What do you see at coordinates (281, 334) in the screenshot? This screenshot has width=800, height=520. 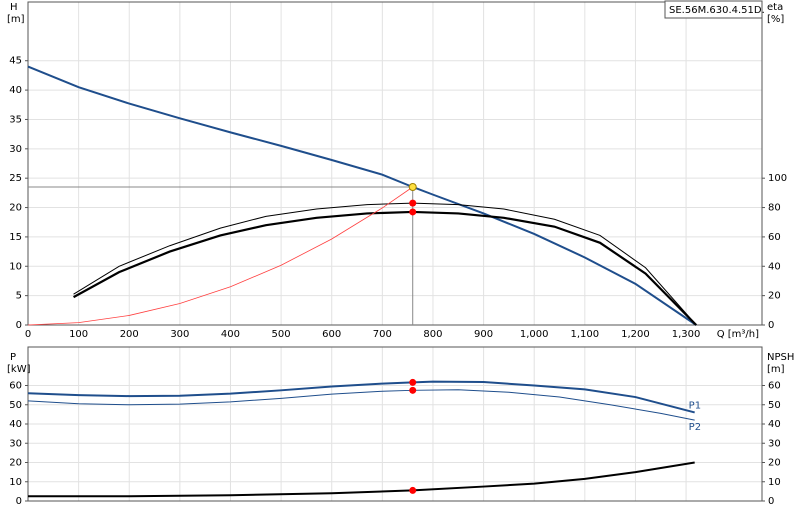 I see `x-tick-label: 500` at bounding box center [281, 334].